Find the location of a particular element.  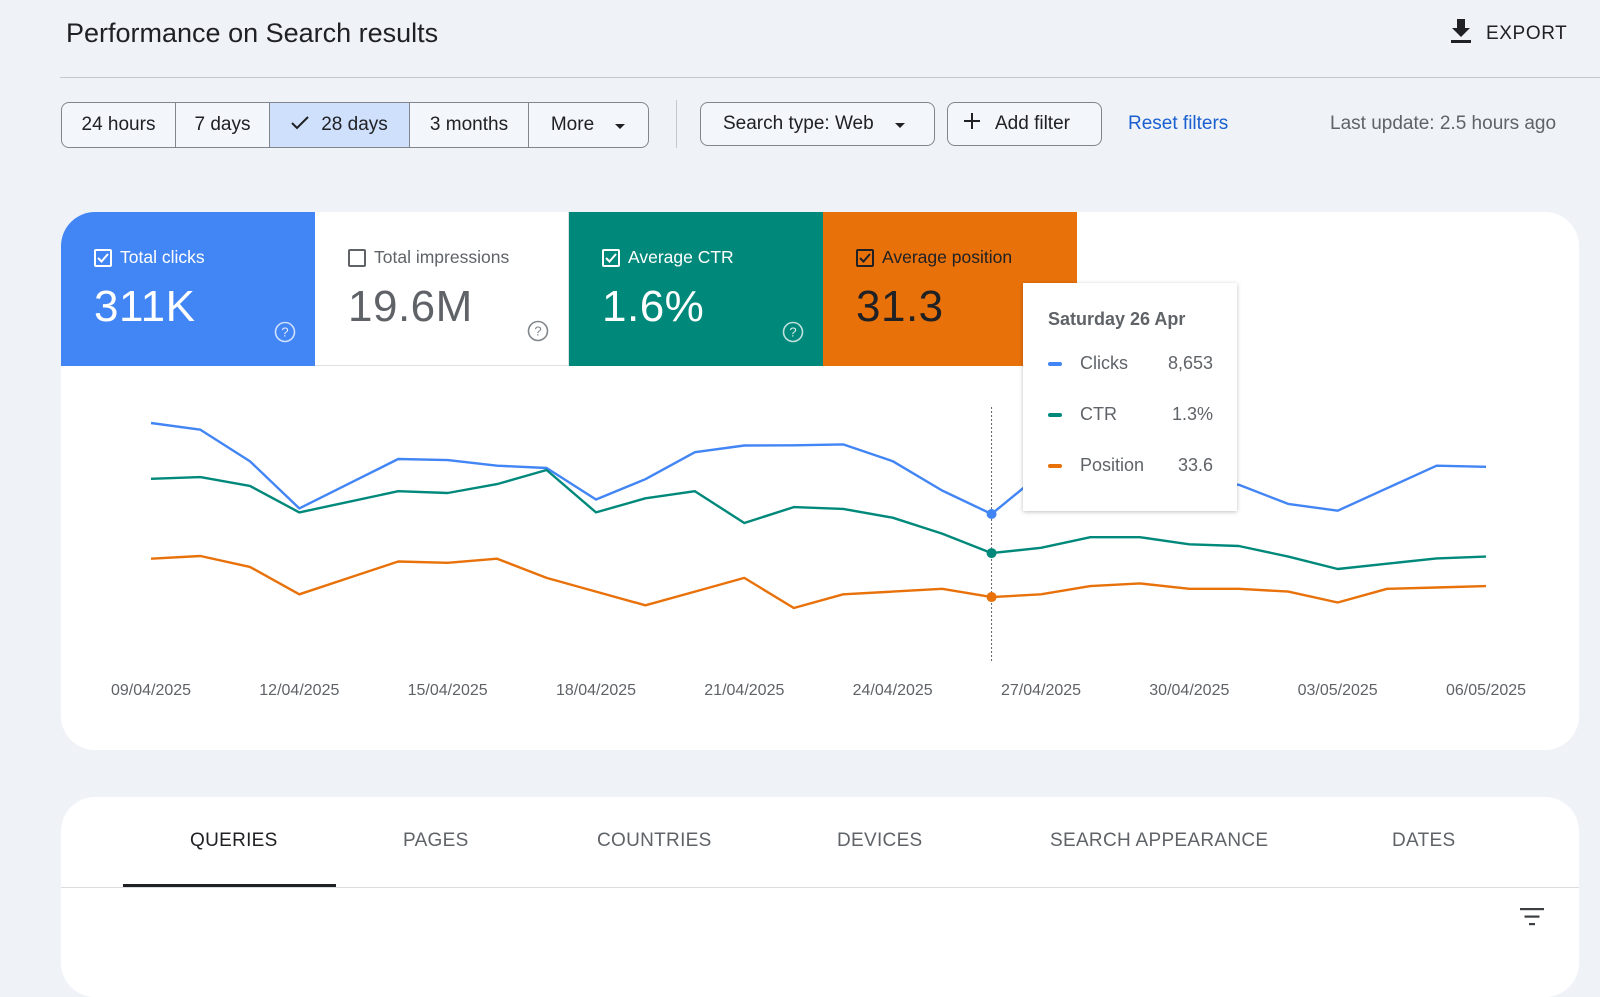

plus-icon is located at coordinates (972, 124).